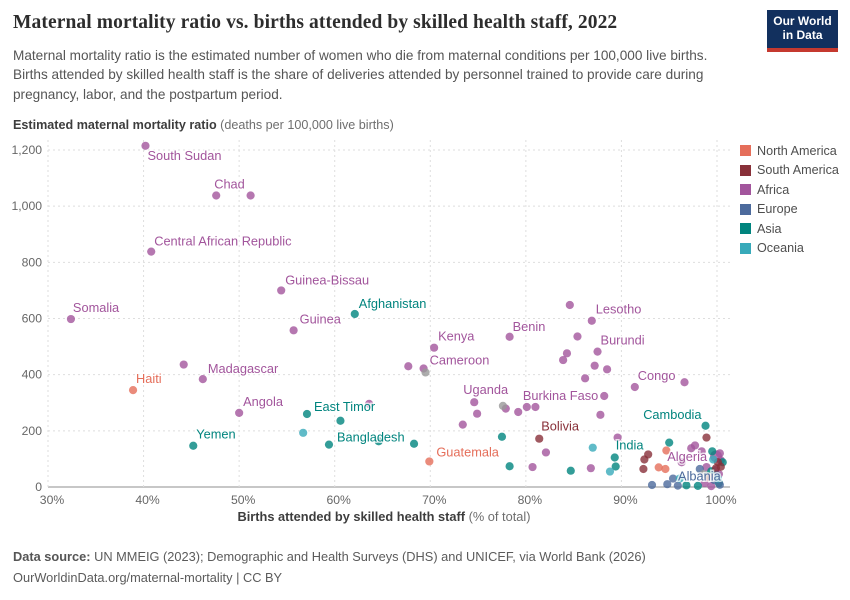 This screenshot has height=600, width=850. I want to click on data-point-guinea-bissau, so click(281, 290).